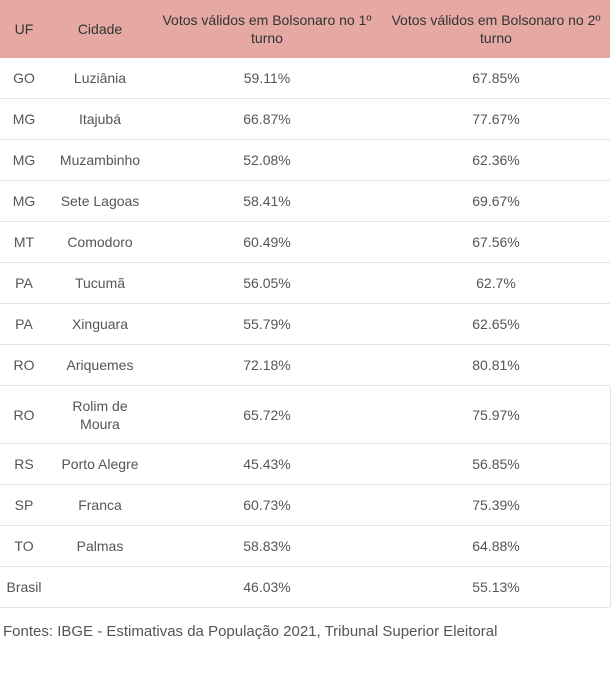  I want to click on table-row: PA Tucumã 56.05% 62.7%, so click(305, 283).